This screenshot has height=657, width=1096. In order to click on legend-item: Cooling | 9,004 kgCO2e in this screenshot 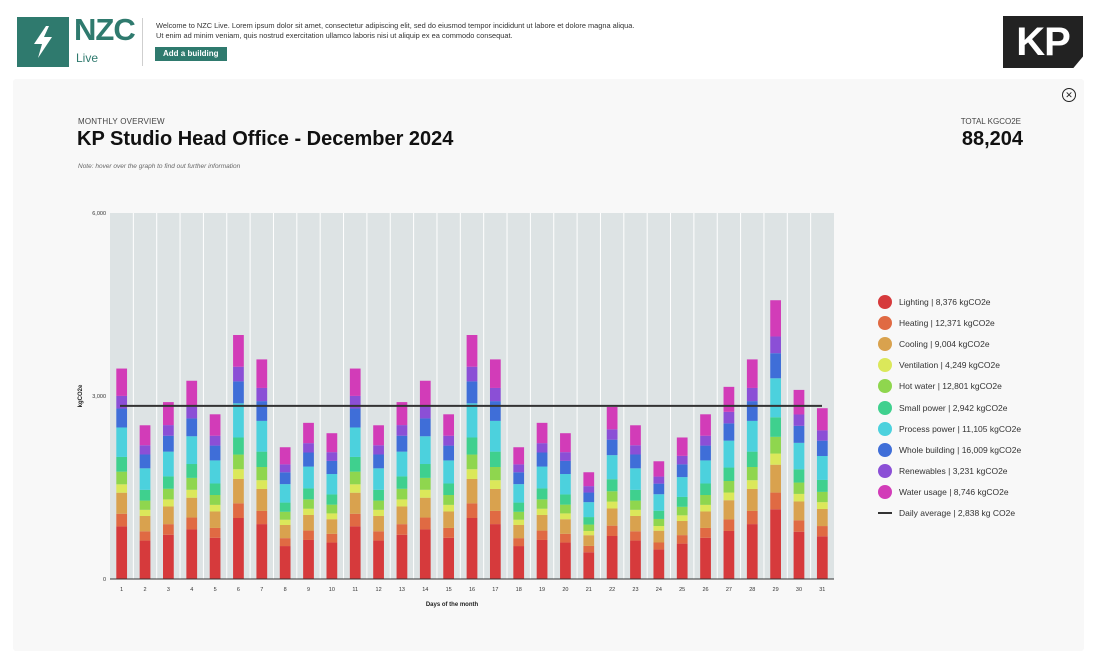, I will do `click(949, 343)`.